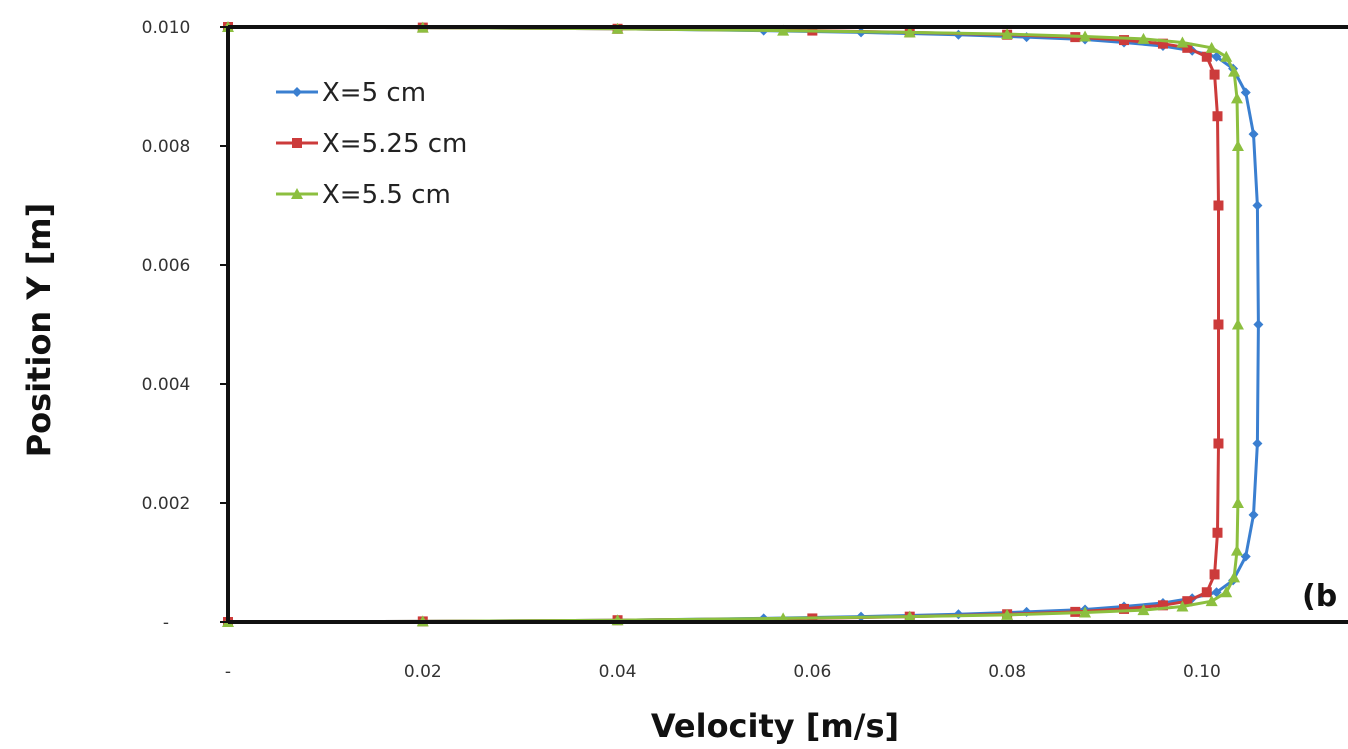  What do you see at coordinates (386, 195) in the screenshot?
I see `legend-label: X=5.5 cm` at bounding box center [386, 195].